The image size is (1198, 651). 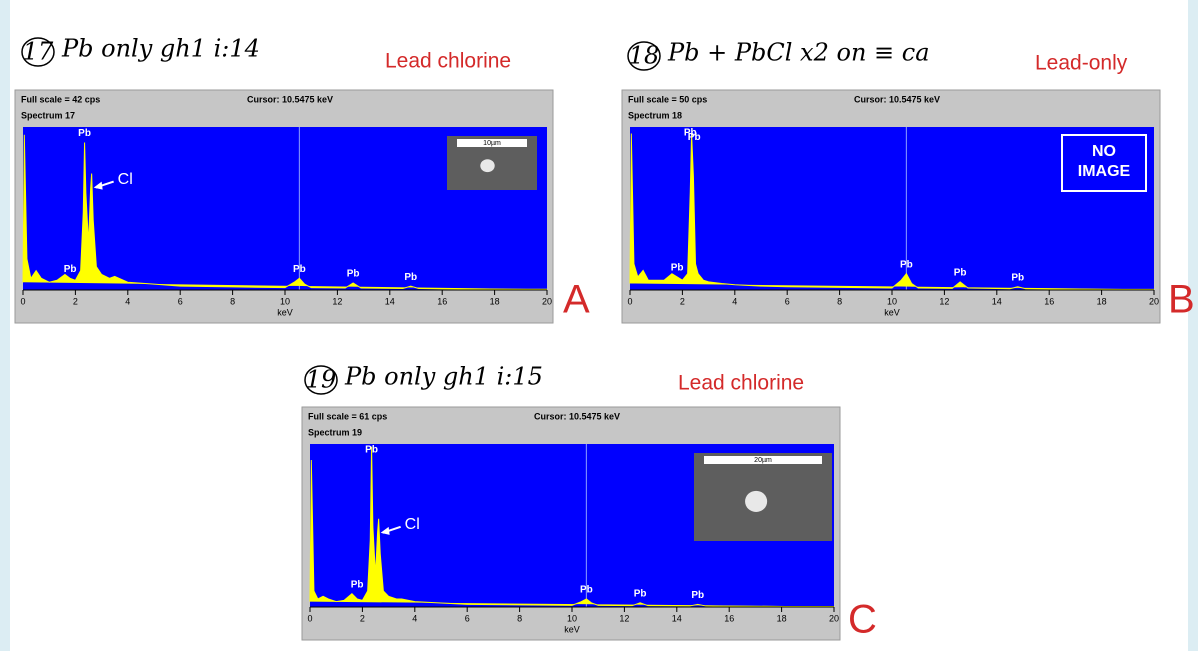 What do you see at coordinates (862, 620) in the screenshot?
I see `panel-letter: C` at bounding box center [862, 620].